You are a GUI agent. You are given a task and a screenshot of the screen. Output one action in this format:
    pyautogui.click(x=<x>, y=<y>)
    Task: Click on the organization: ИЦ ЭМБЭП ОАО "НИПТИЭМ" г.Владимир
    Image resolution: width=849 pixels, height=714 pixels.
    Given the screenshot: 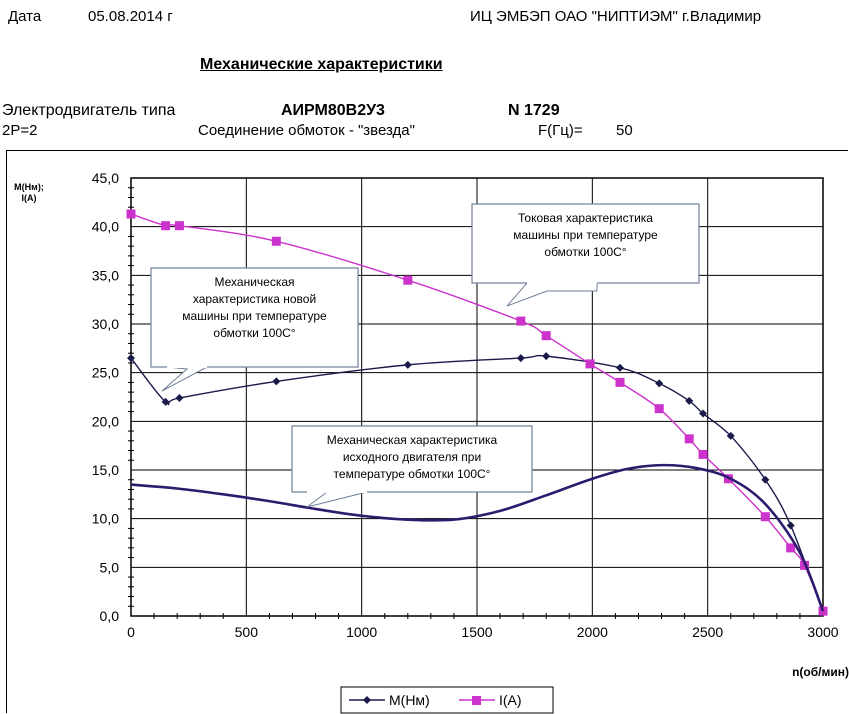 What is the action you would take?
    pyautogui.click(x=616, y=16)
    